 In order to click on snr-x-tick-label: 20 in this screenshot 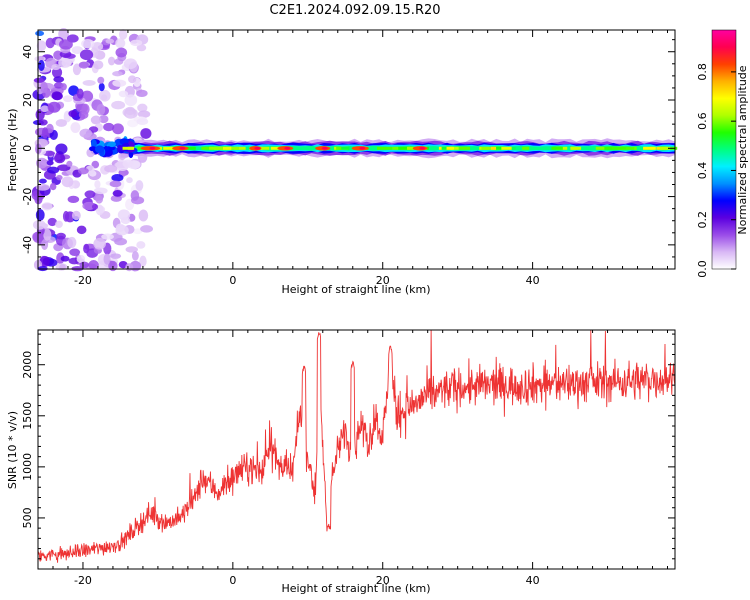, I will do `click(383, 580)`.